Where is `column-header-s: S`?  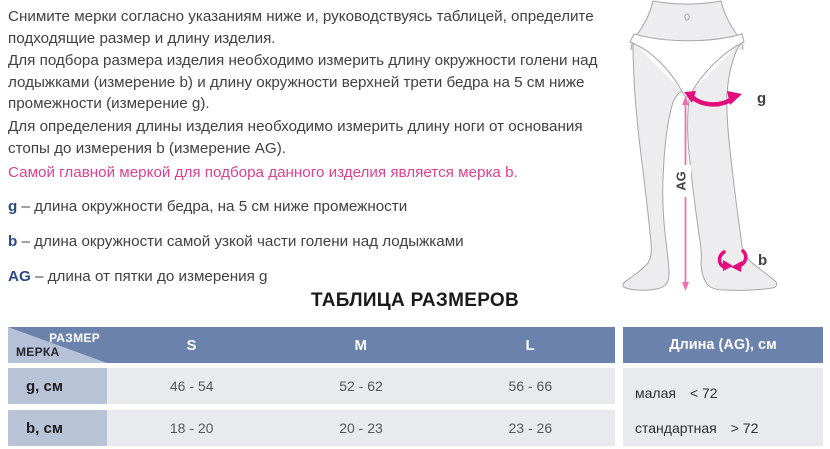 column-header-s: S is located at coordinates (191, 345).